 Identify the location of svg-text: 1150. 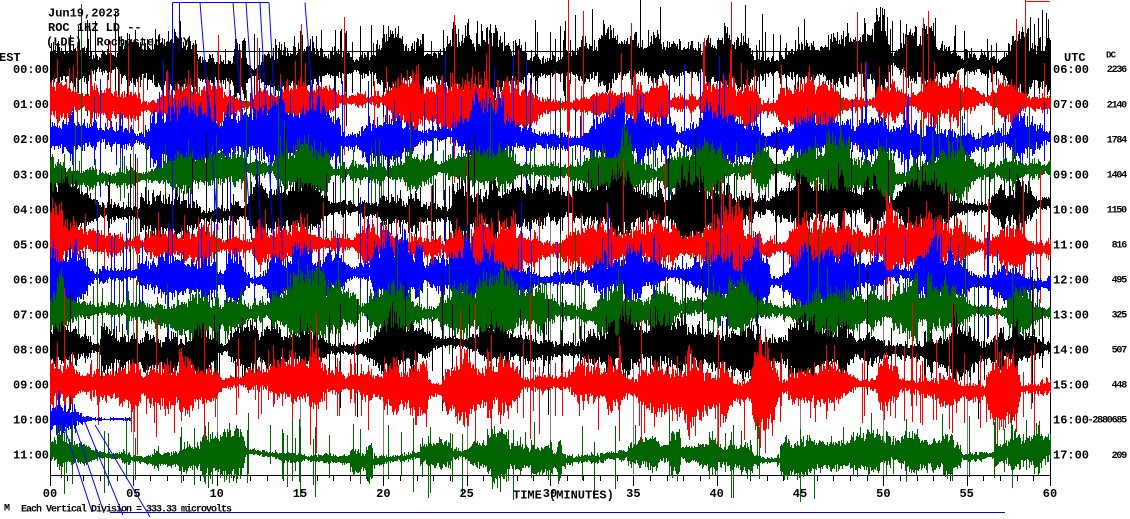
(1117, 210).